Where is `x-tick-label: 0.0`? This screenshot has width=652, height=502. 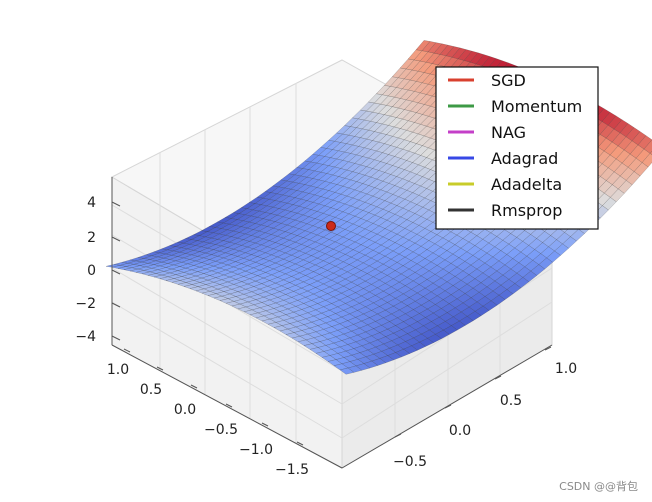 x-tick-label: 0.0 is located at coordinates (185, 410).